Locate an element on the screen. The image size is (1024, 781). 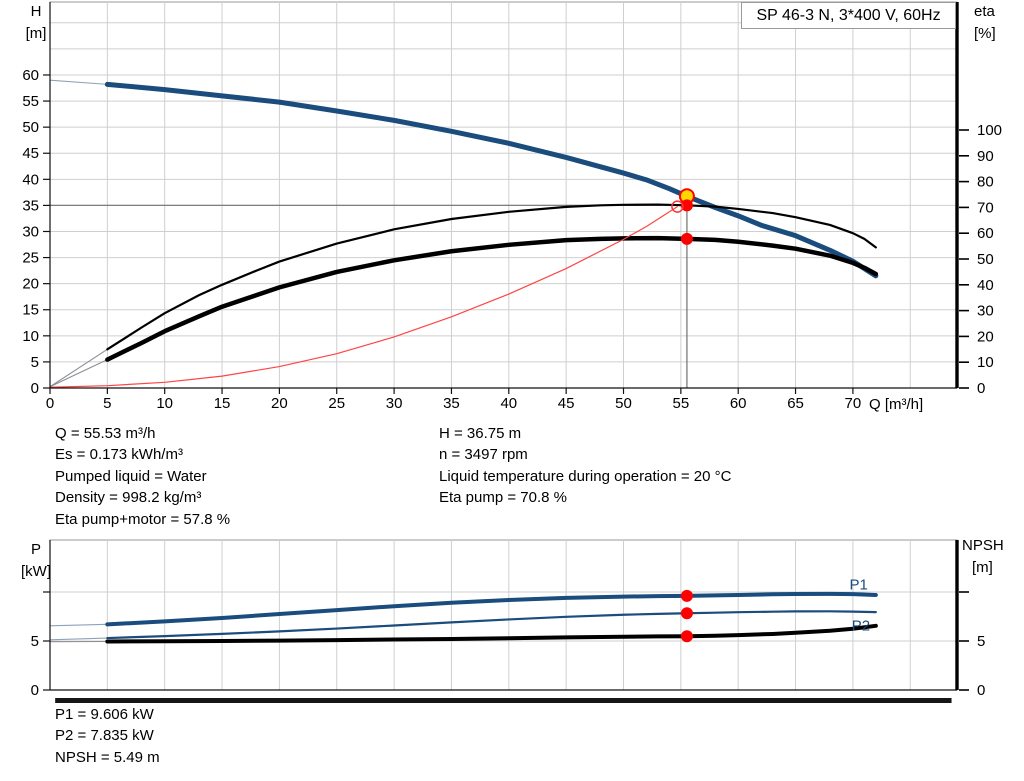
y-left-tick-label: 30 is located at coordinates (30, 231).